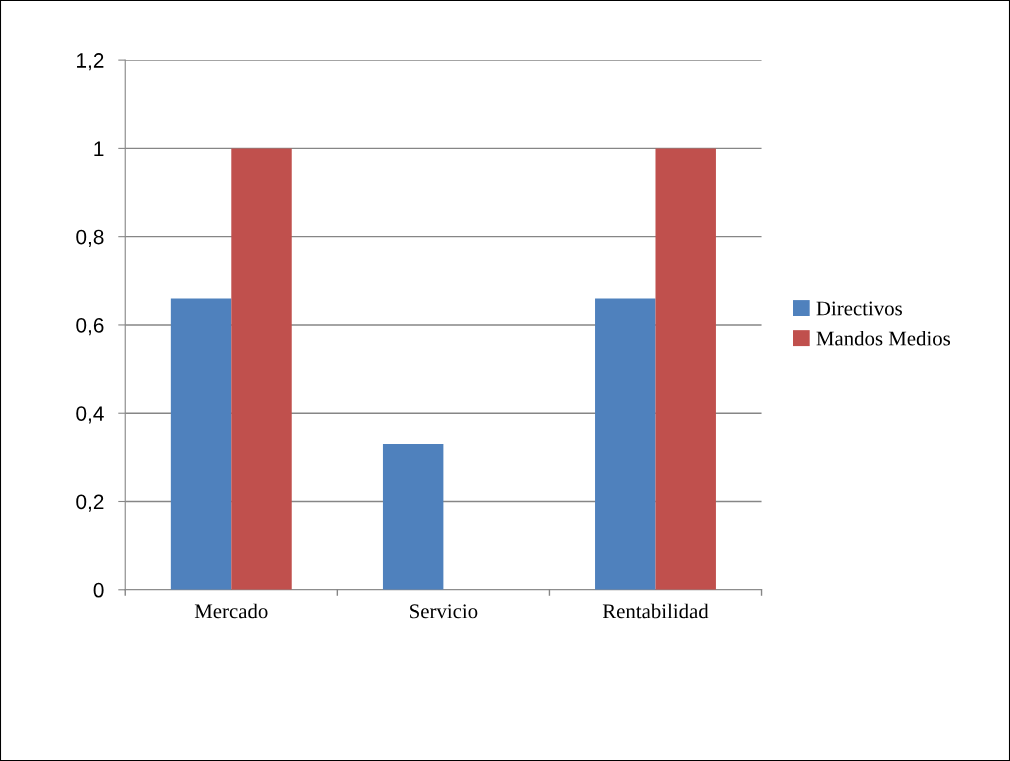 The width and height of the screenshot is (1010, 761). Describe the element at coordinates (98, 590) in the screenshot. I see `y-tick-label: 0` at that location.